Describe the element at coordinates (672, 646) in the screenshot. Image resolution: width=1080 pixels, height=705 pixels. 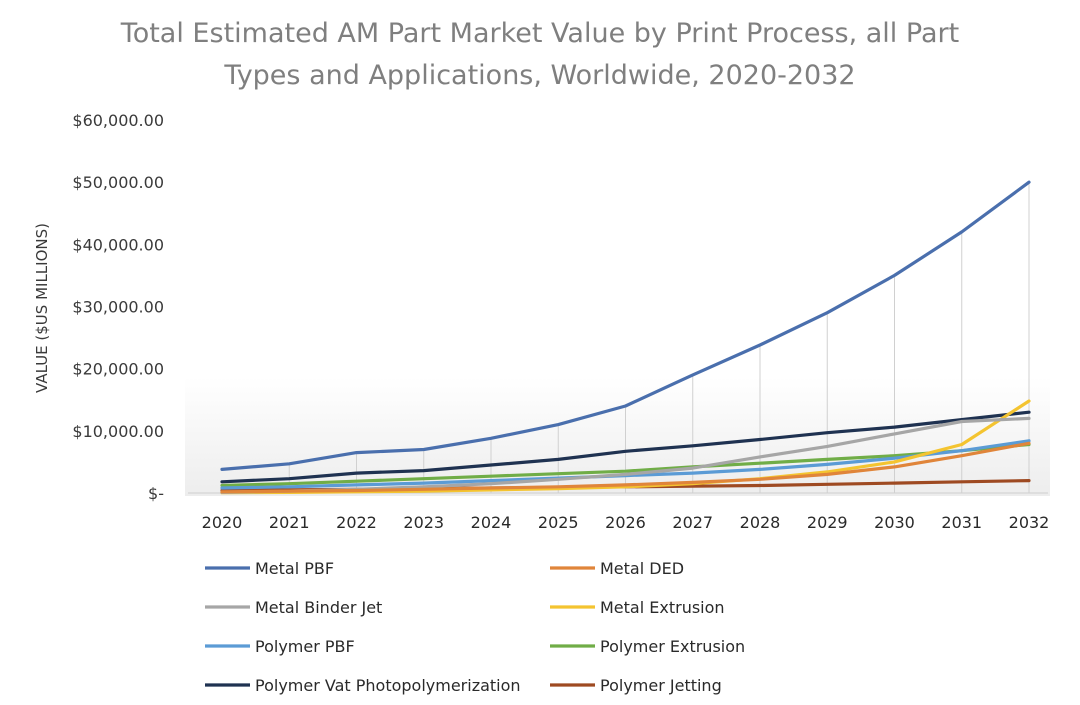
I see `legend-label-polymer-extrusion: Polymer Extrusion` at that location.